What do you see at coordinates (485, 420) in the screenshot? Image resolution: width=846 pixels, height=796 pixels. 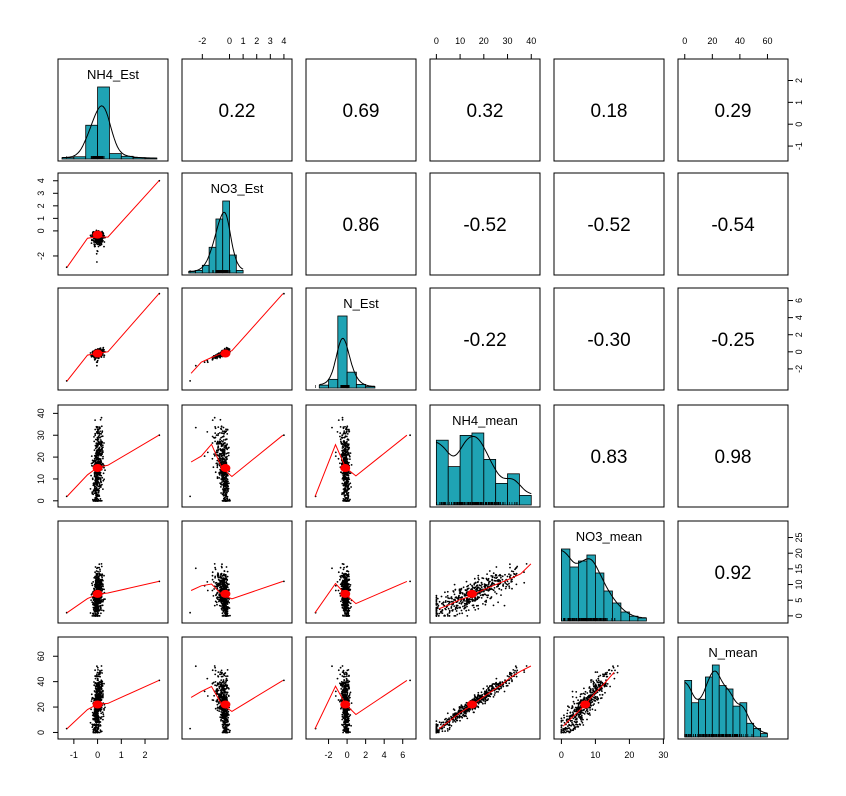 I see `variable-label: NH4_mean` at bounding box center [485, 420].